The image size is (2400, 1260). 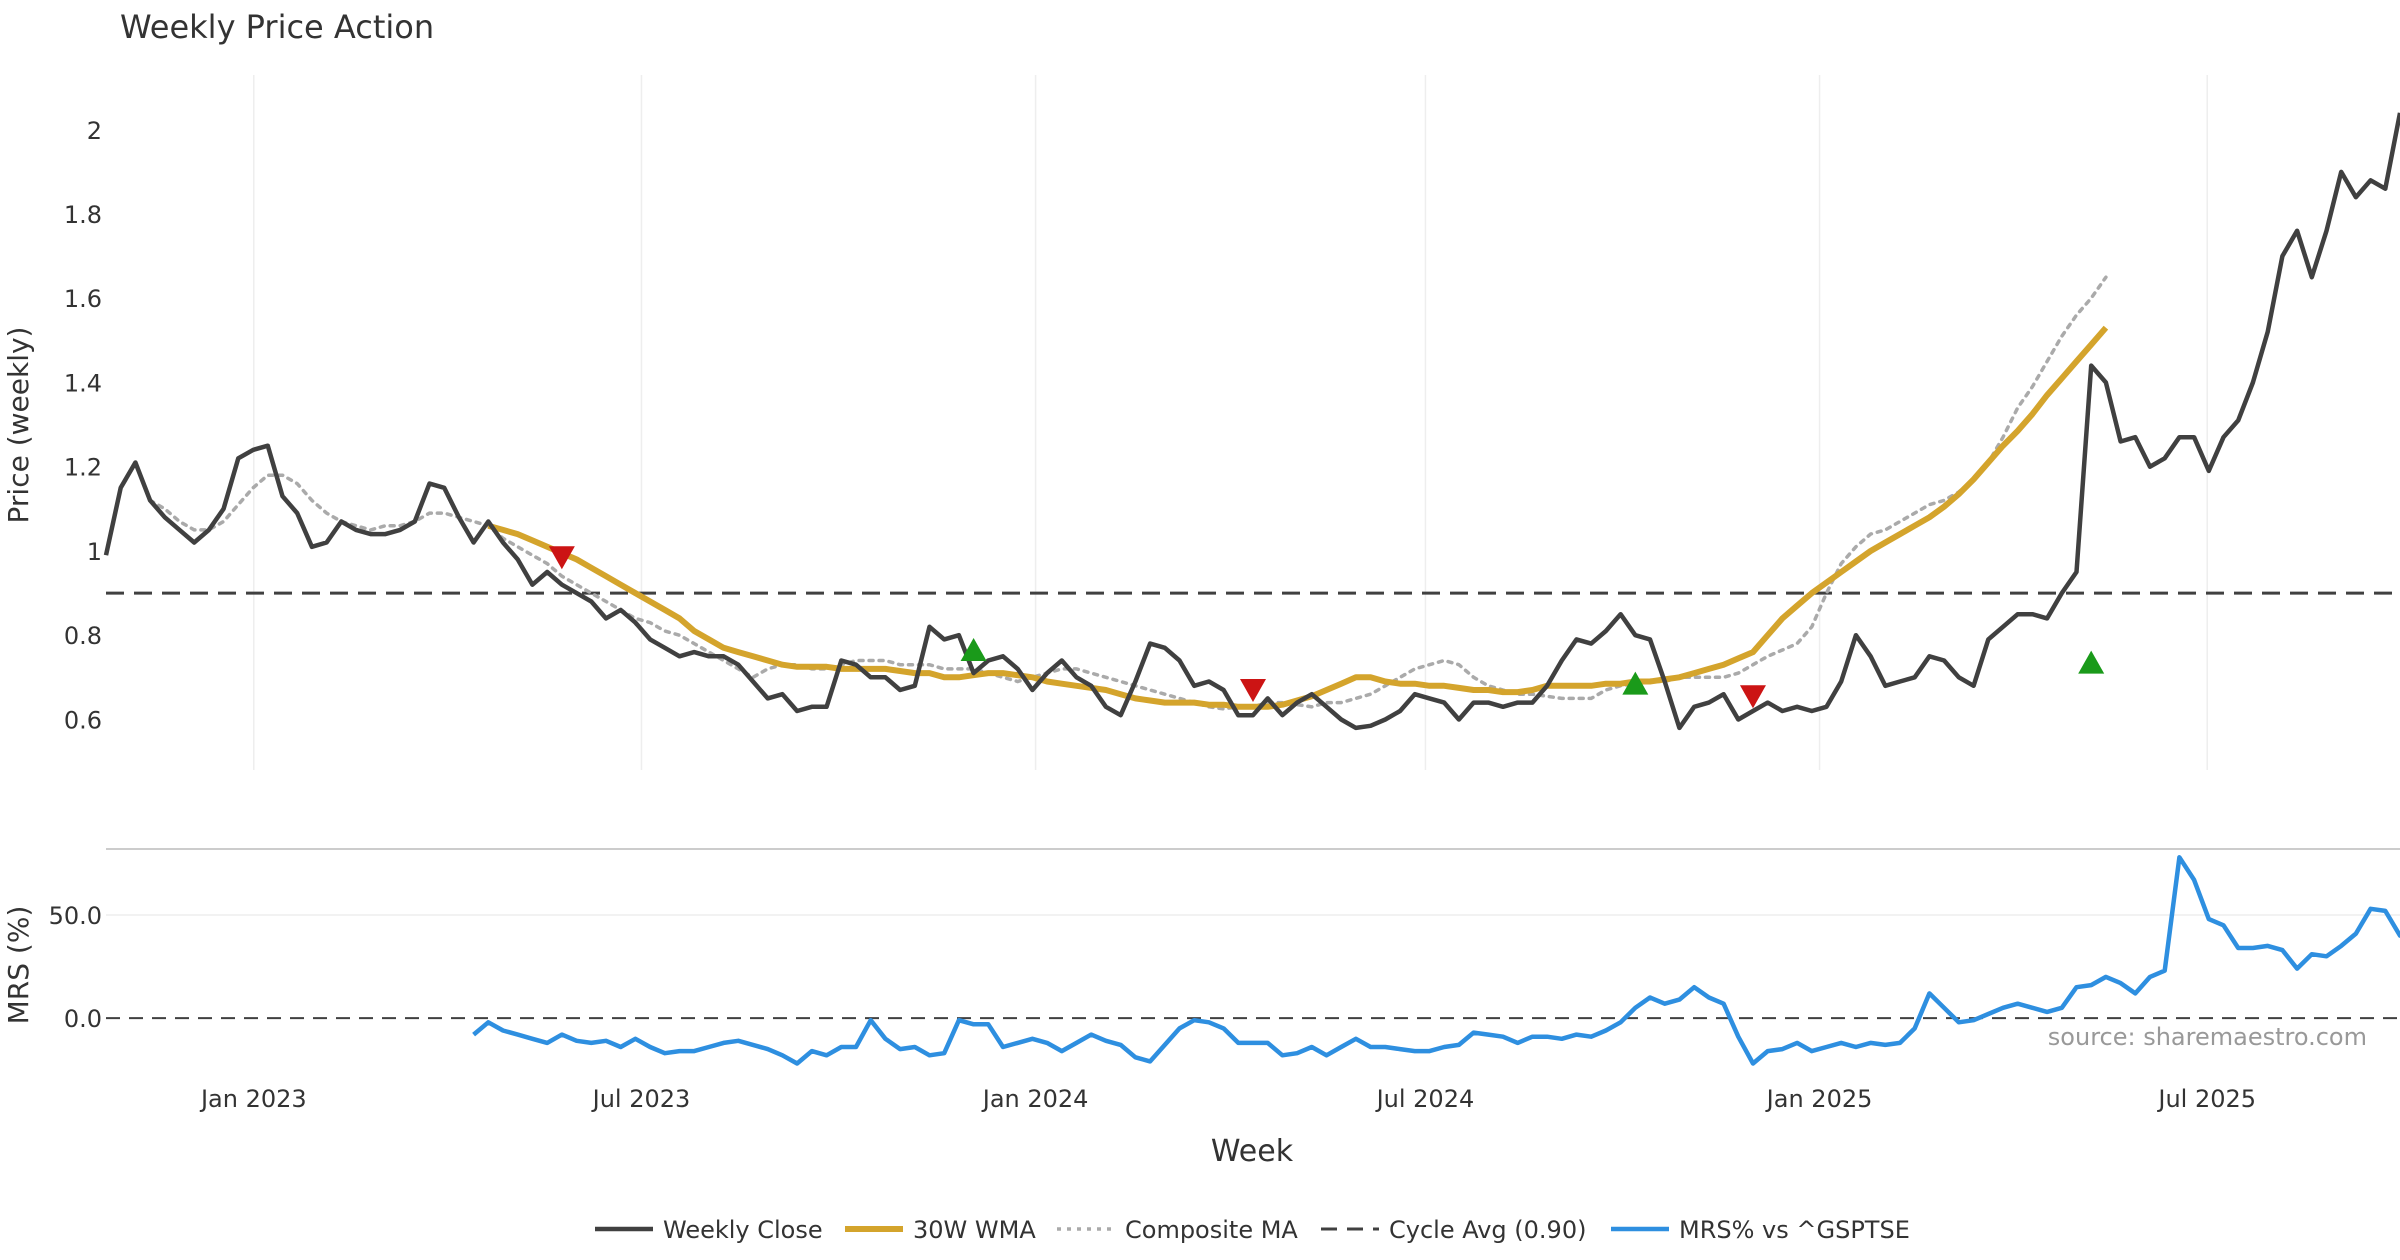 I want to click on x-tick-label: Jul 2024, so click(x=1425, y=1099).